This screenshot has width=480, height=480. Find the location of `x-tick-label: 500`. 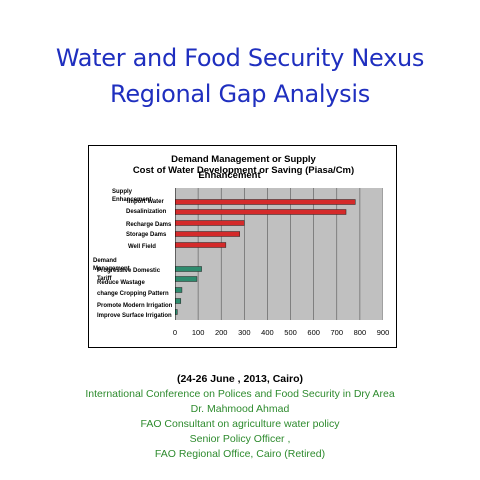

x-tick-label: 500 is located at coordinates (290, 332).